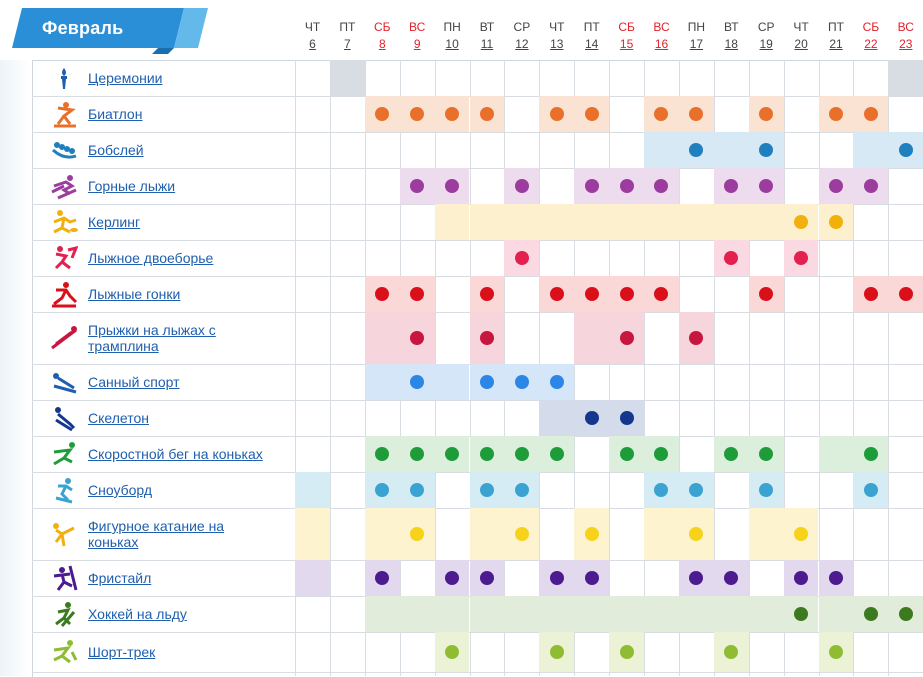  Describe the element at coordinates (522, 44) in the screenshot. I see `day-number-link: 12` at that location.